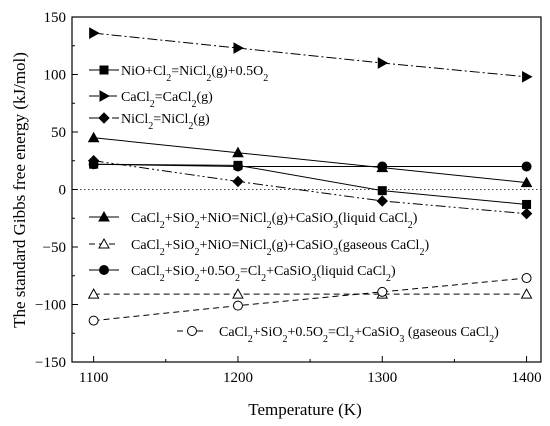 Image resolution: width=550 pixels, height=426 pixels. Describe the element at coordinates (305, 409) in the screenshot. I see `x-axis-title: Temperature (K)` at that location.